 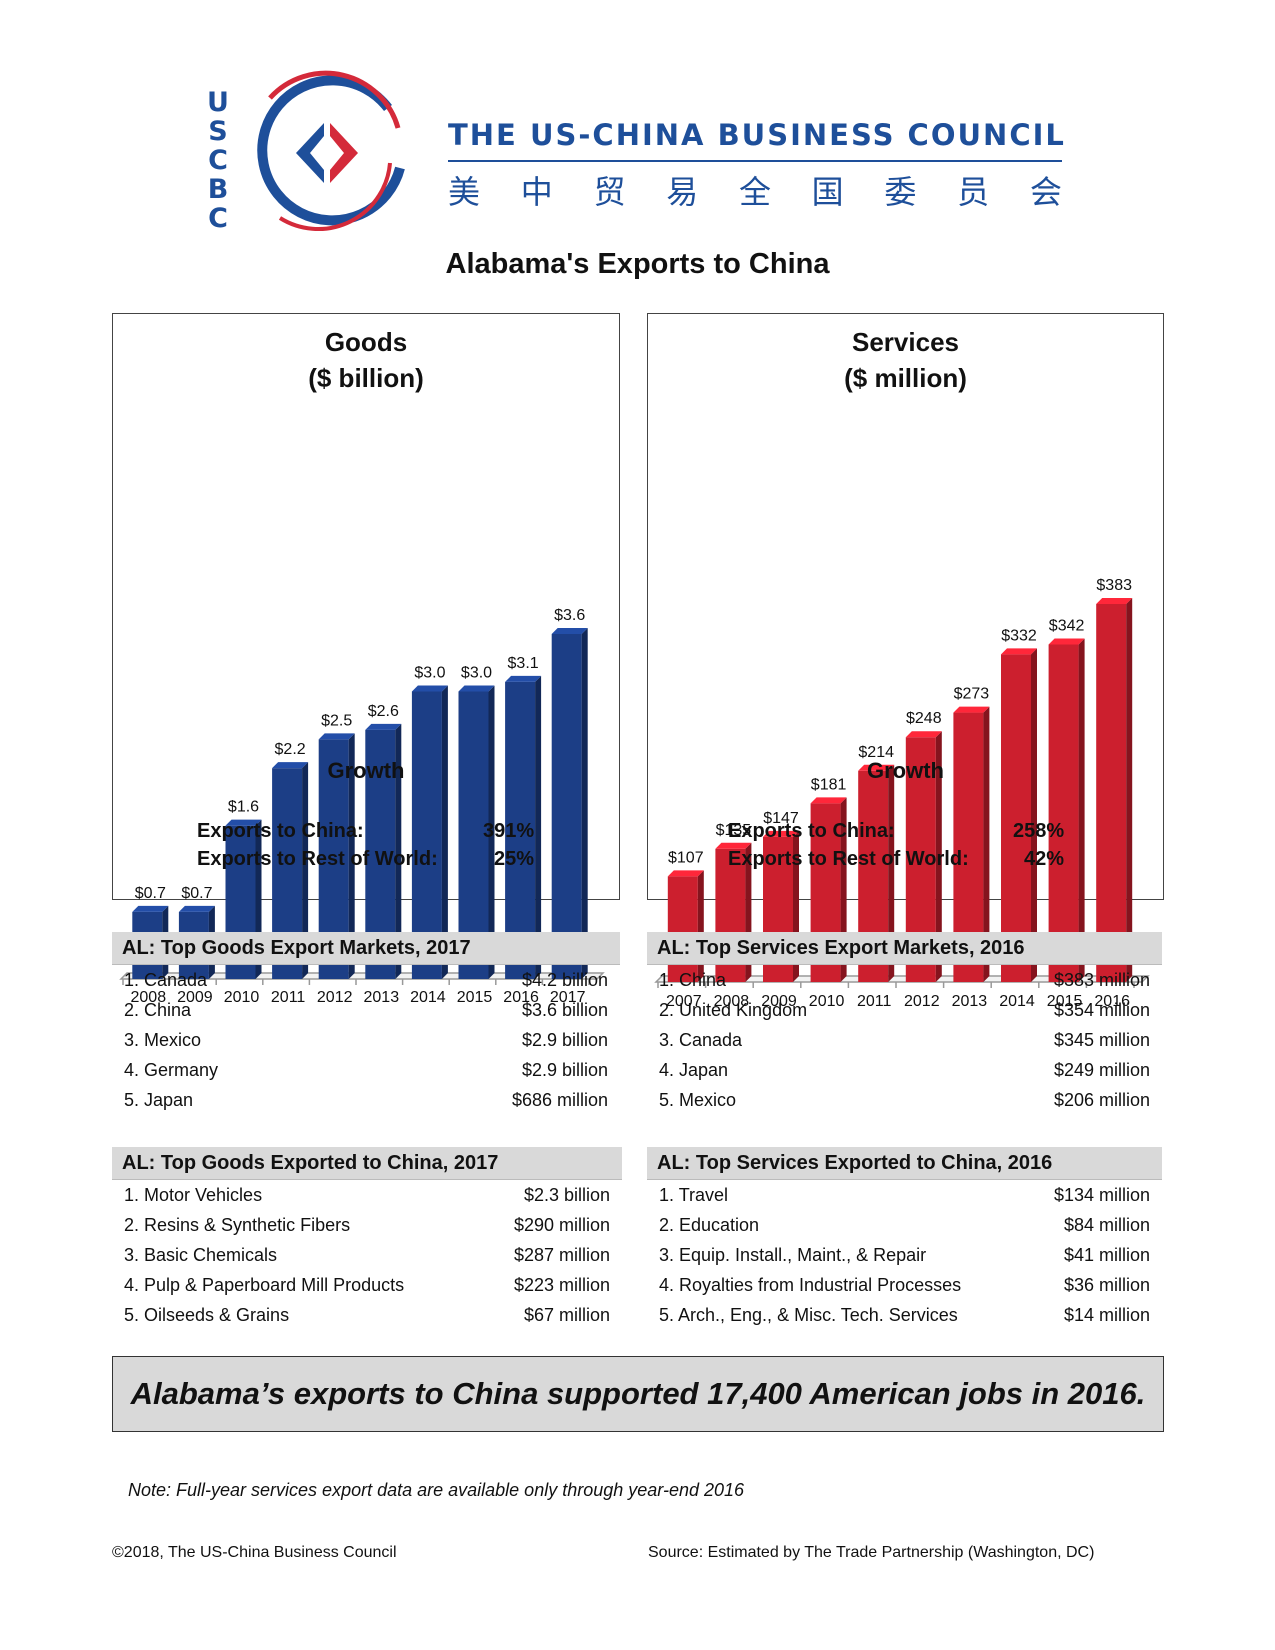 What do you see at coordinates (694, 1195) in the screenshot?
I see `row-name: 1. Travel` at bounding box center [694, 1195].